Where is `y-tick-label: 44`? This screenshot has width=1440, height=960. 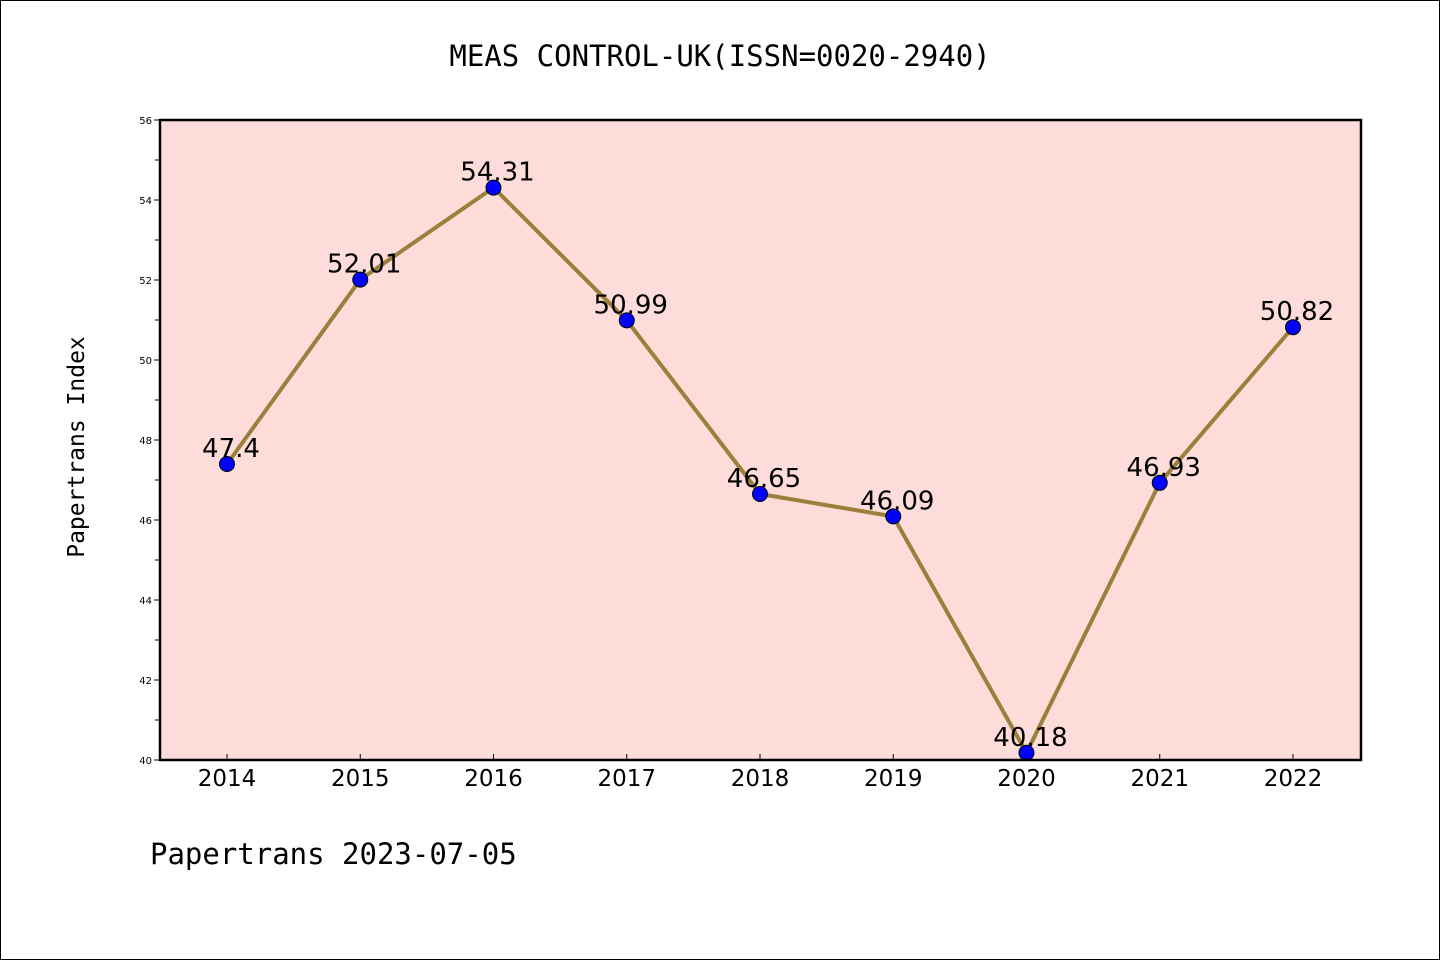 y-tick-label: 44 is located at coordinates (145, 601).